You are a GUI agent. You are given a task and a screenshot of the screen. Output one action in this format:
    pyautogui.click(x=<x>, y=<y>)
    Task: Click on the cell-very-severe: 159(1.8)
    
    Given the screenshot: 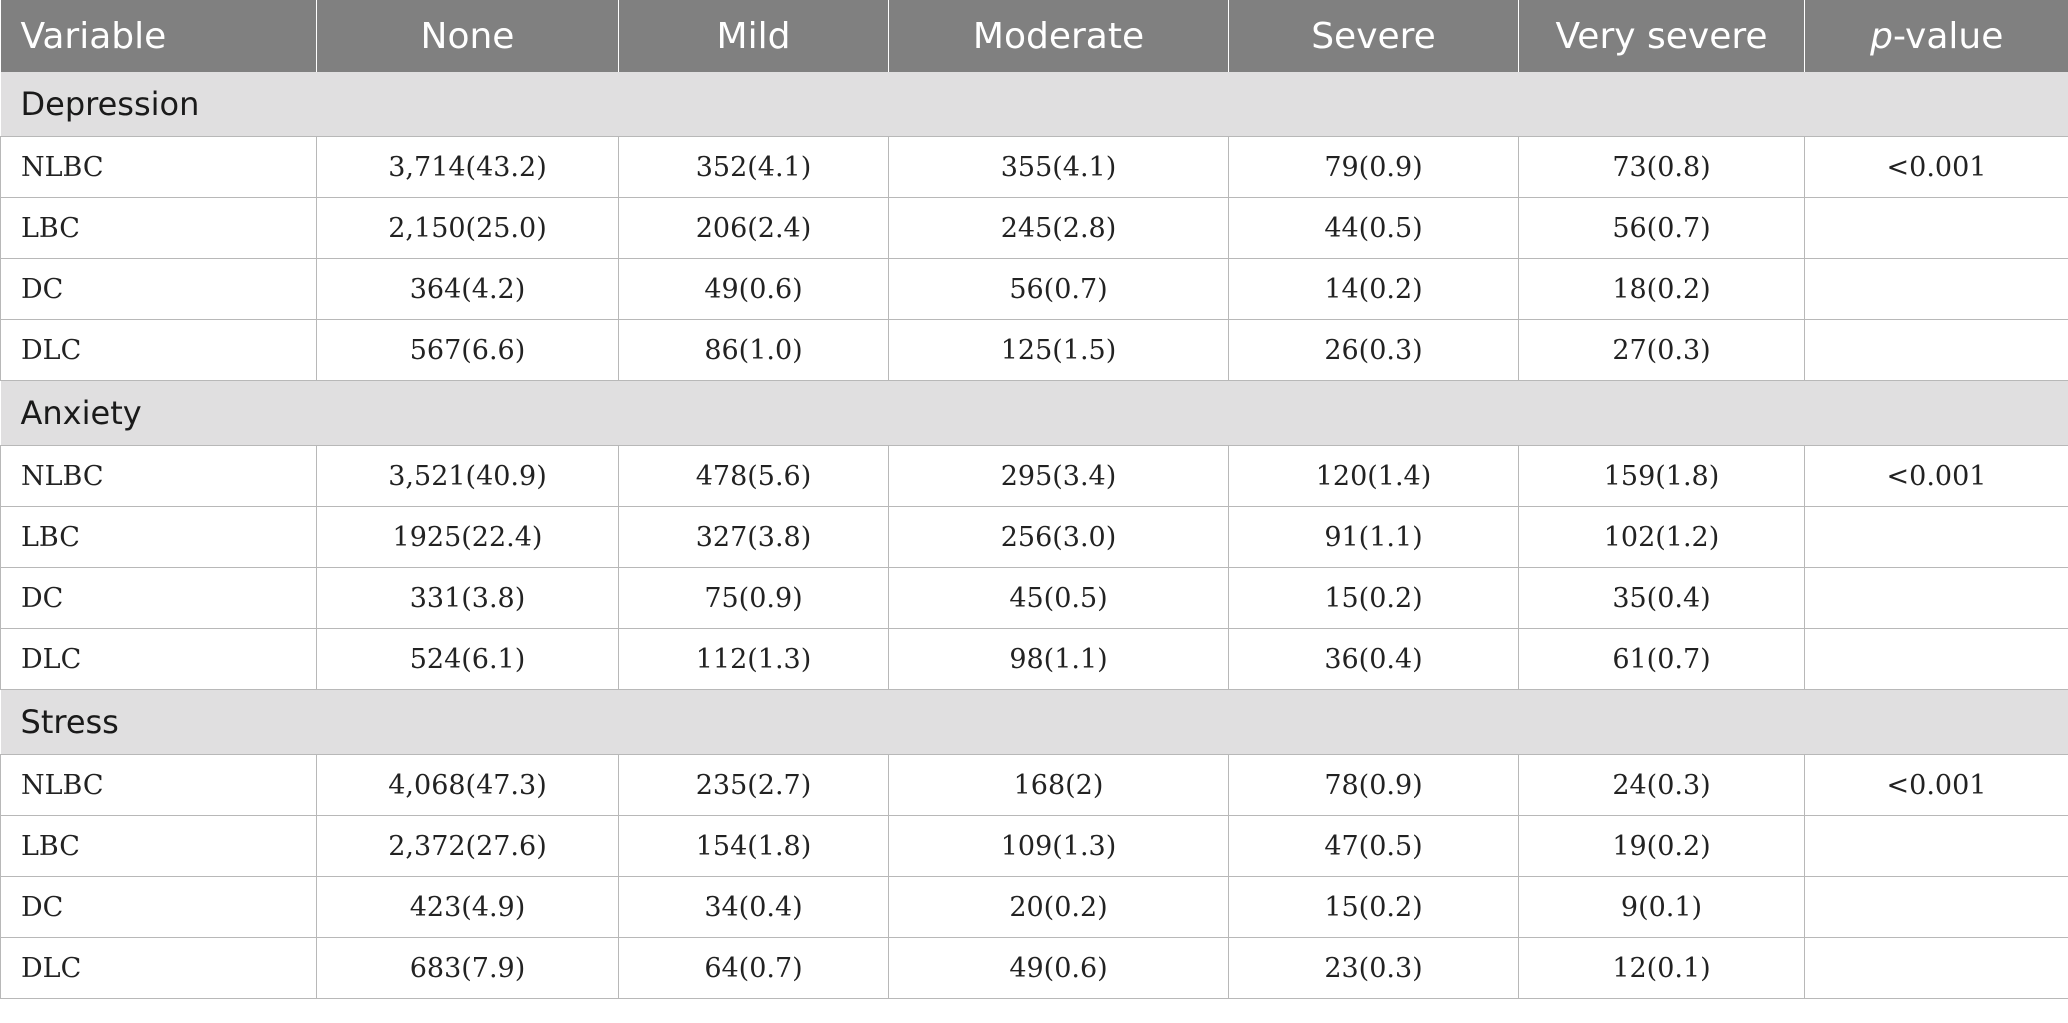 What is the action you would take?
    pyautogui.click(x=1661, y=476)
    